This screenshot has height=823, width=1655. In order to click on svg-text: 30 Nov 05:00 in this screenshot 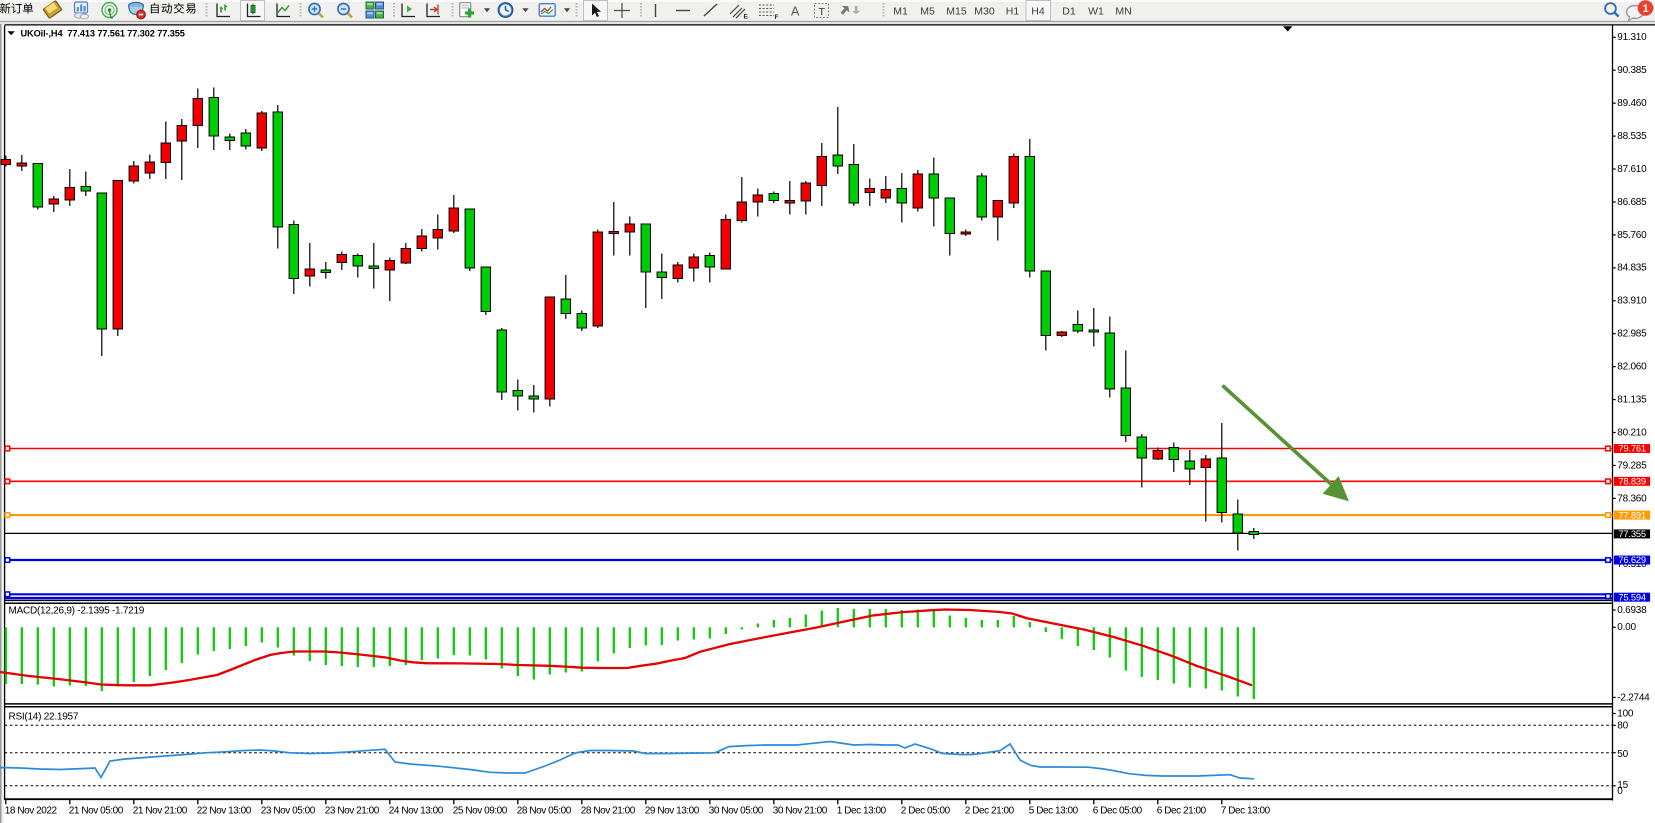, I will do `click(736, 810)`.